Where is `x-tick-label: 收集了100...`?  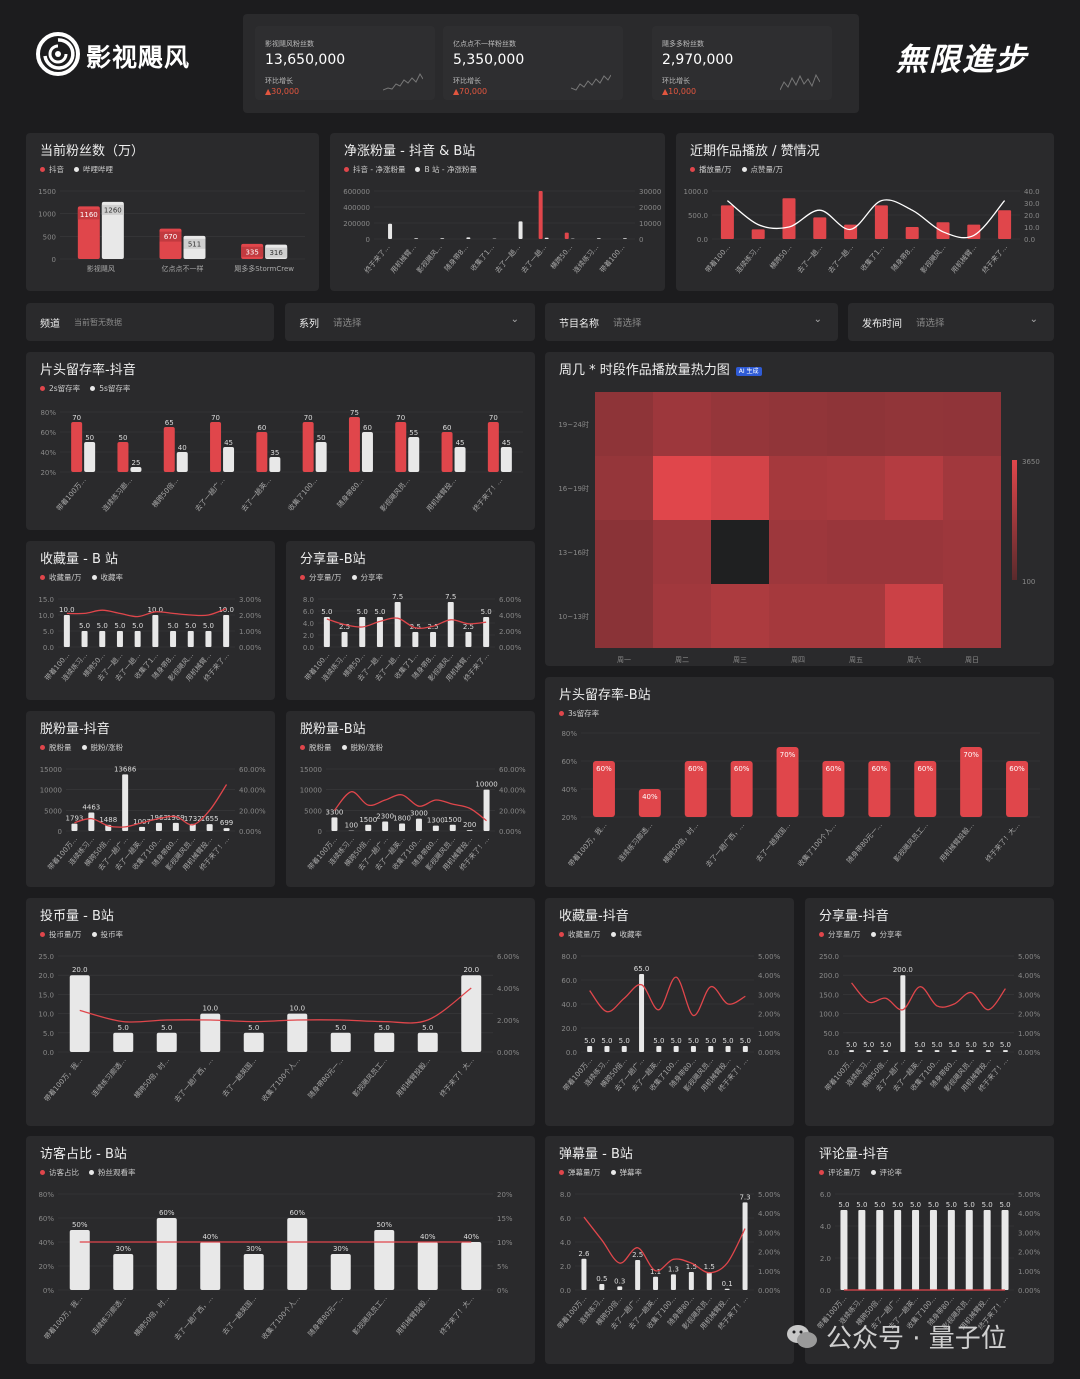
x-tick-label: 收集了100... is located at coordinates (302, 494).